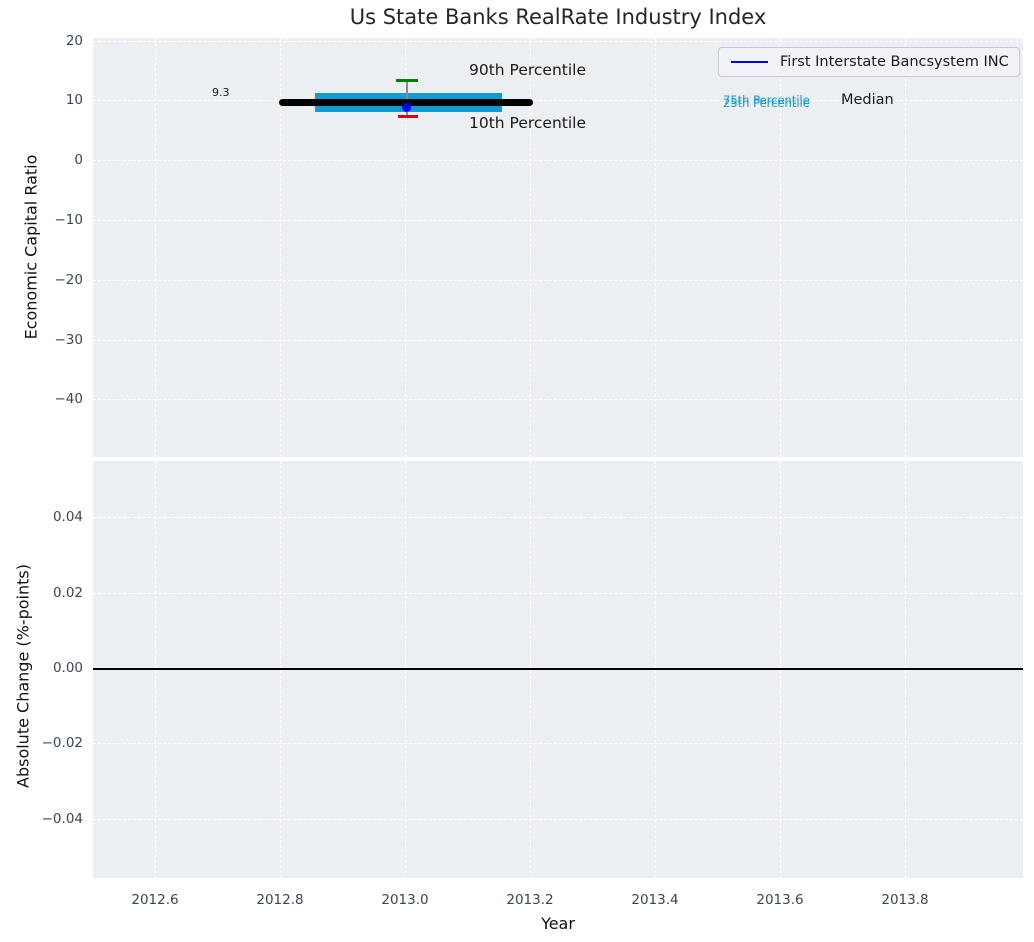 This screenshot has width=1034, height=942. Describe the element at coordinates (67, 668) in the screenshot. I see `ytick-bot-0-00: 0.00` at that location.